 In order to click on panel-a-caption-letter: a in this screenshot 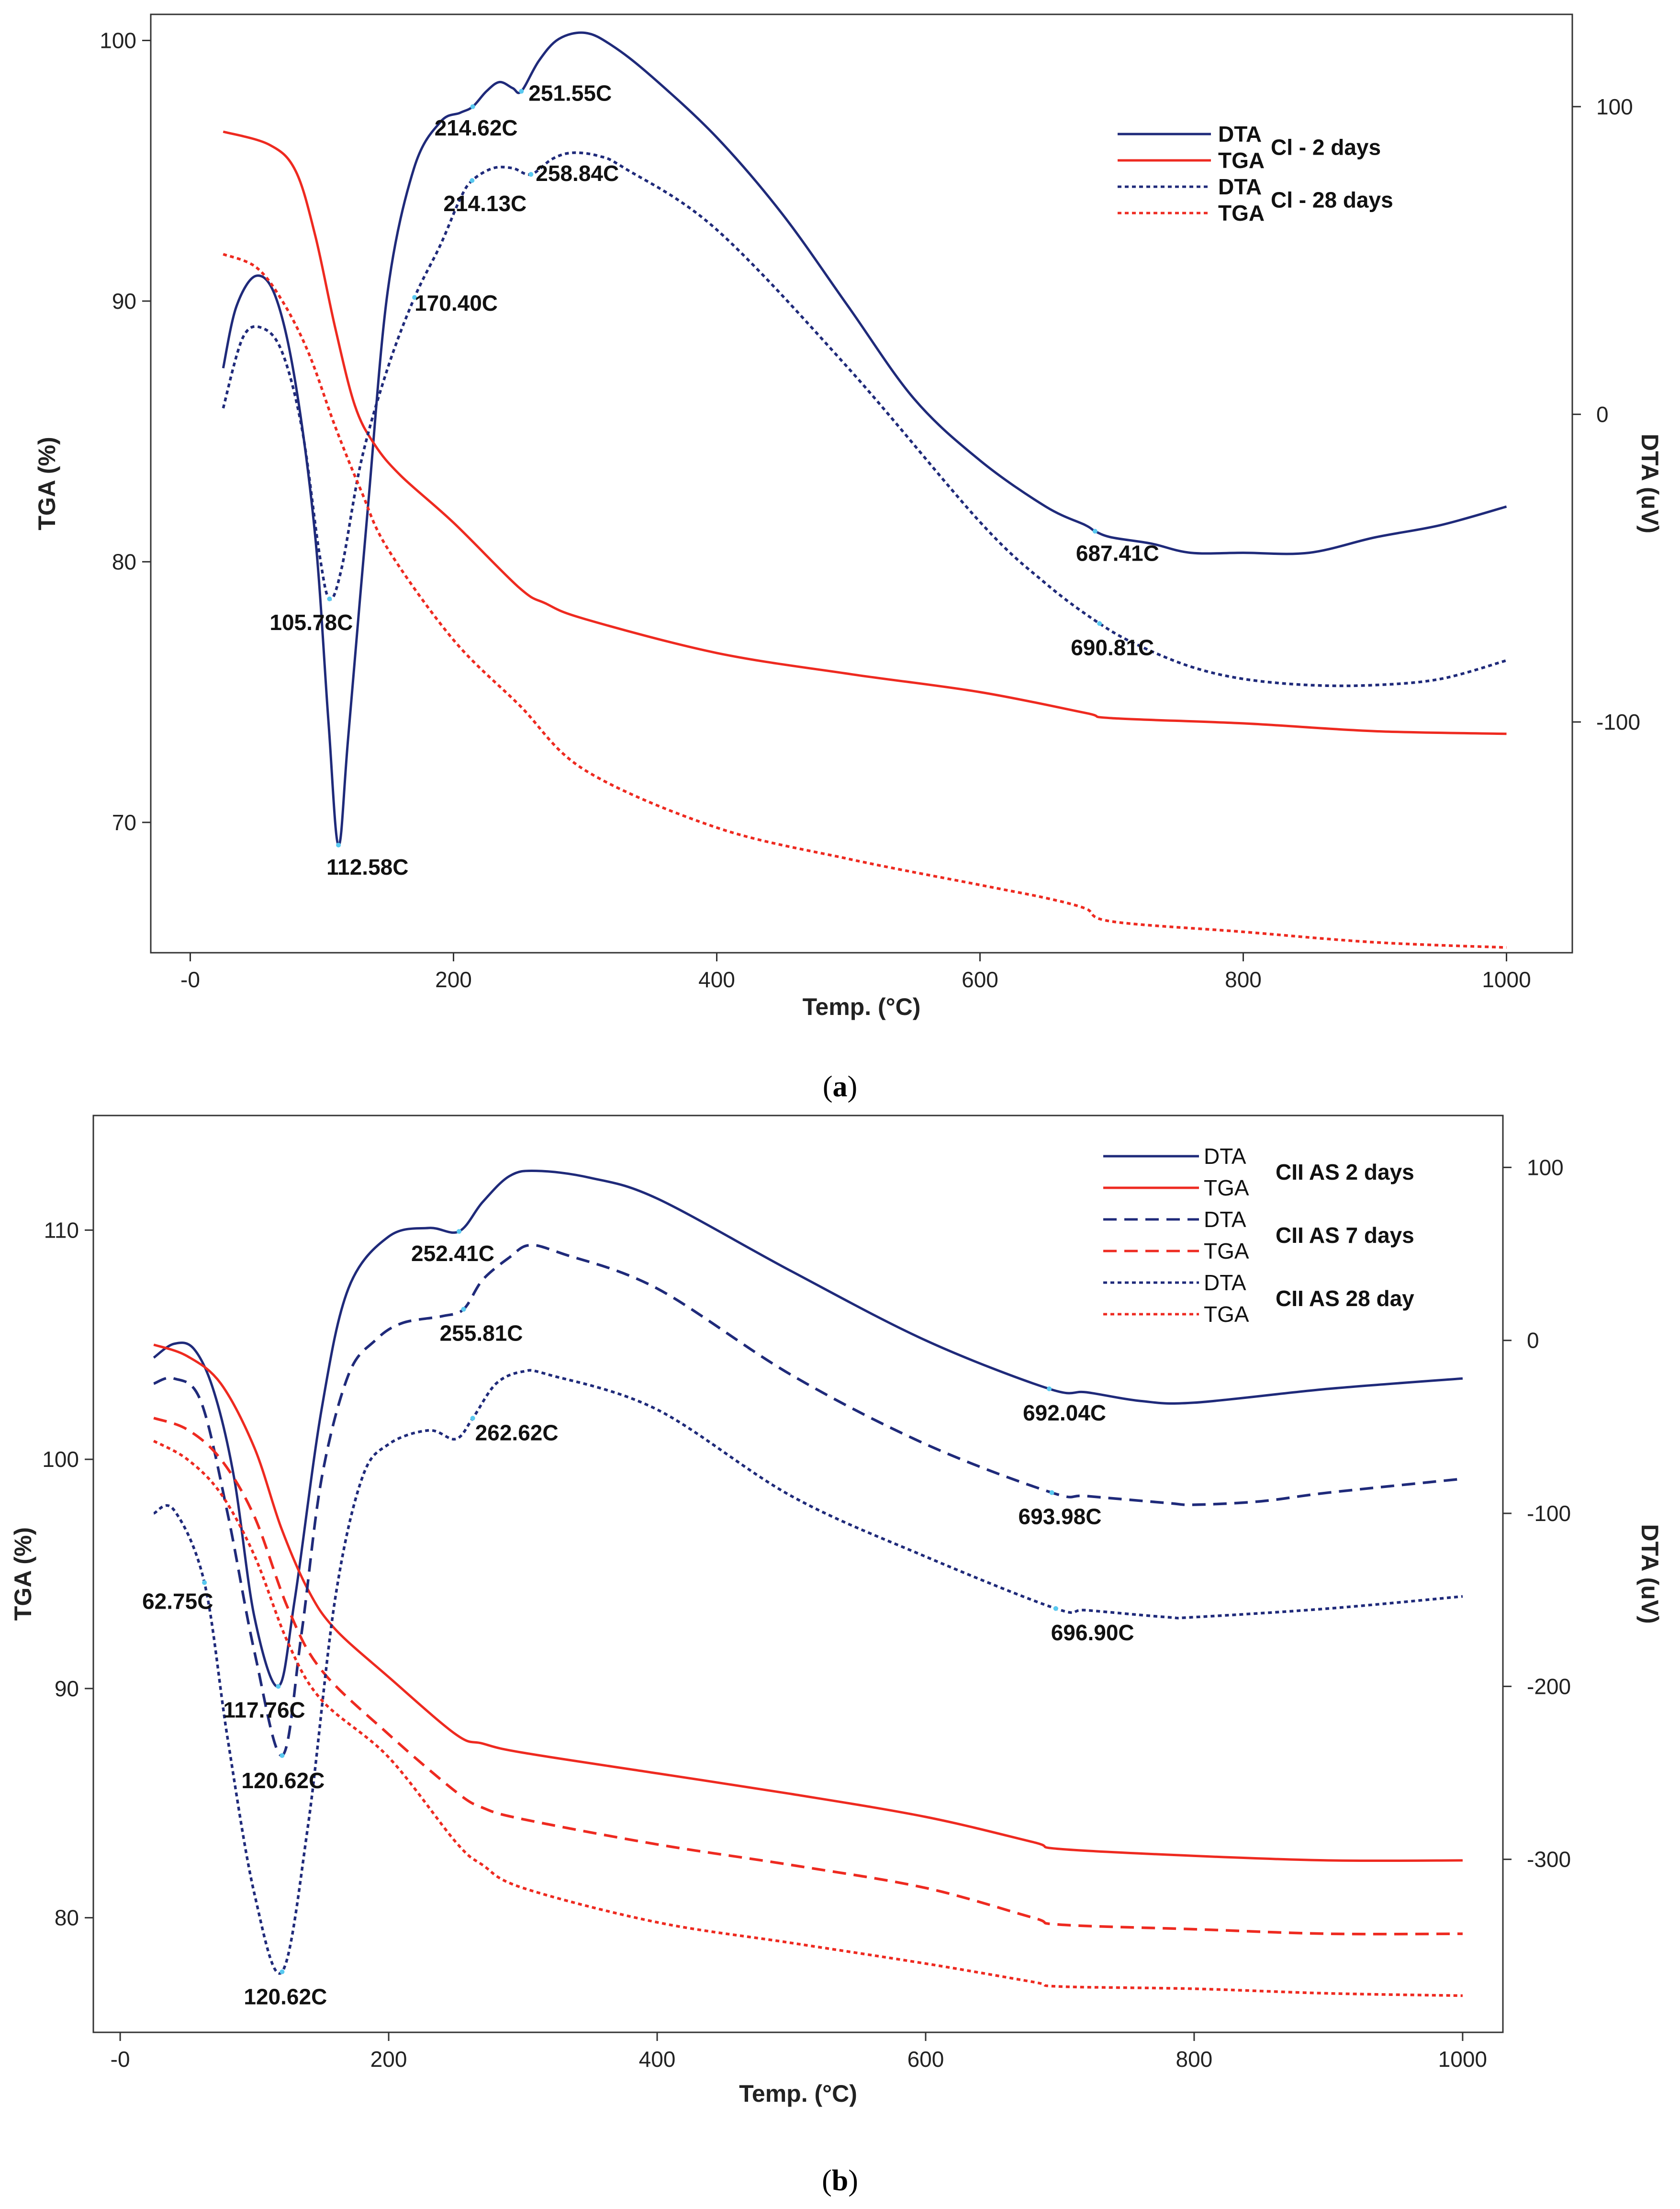, I will do `click(840, 1087)`.